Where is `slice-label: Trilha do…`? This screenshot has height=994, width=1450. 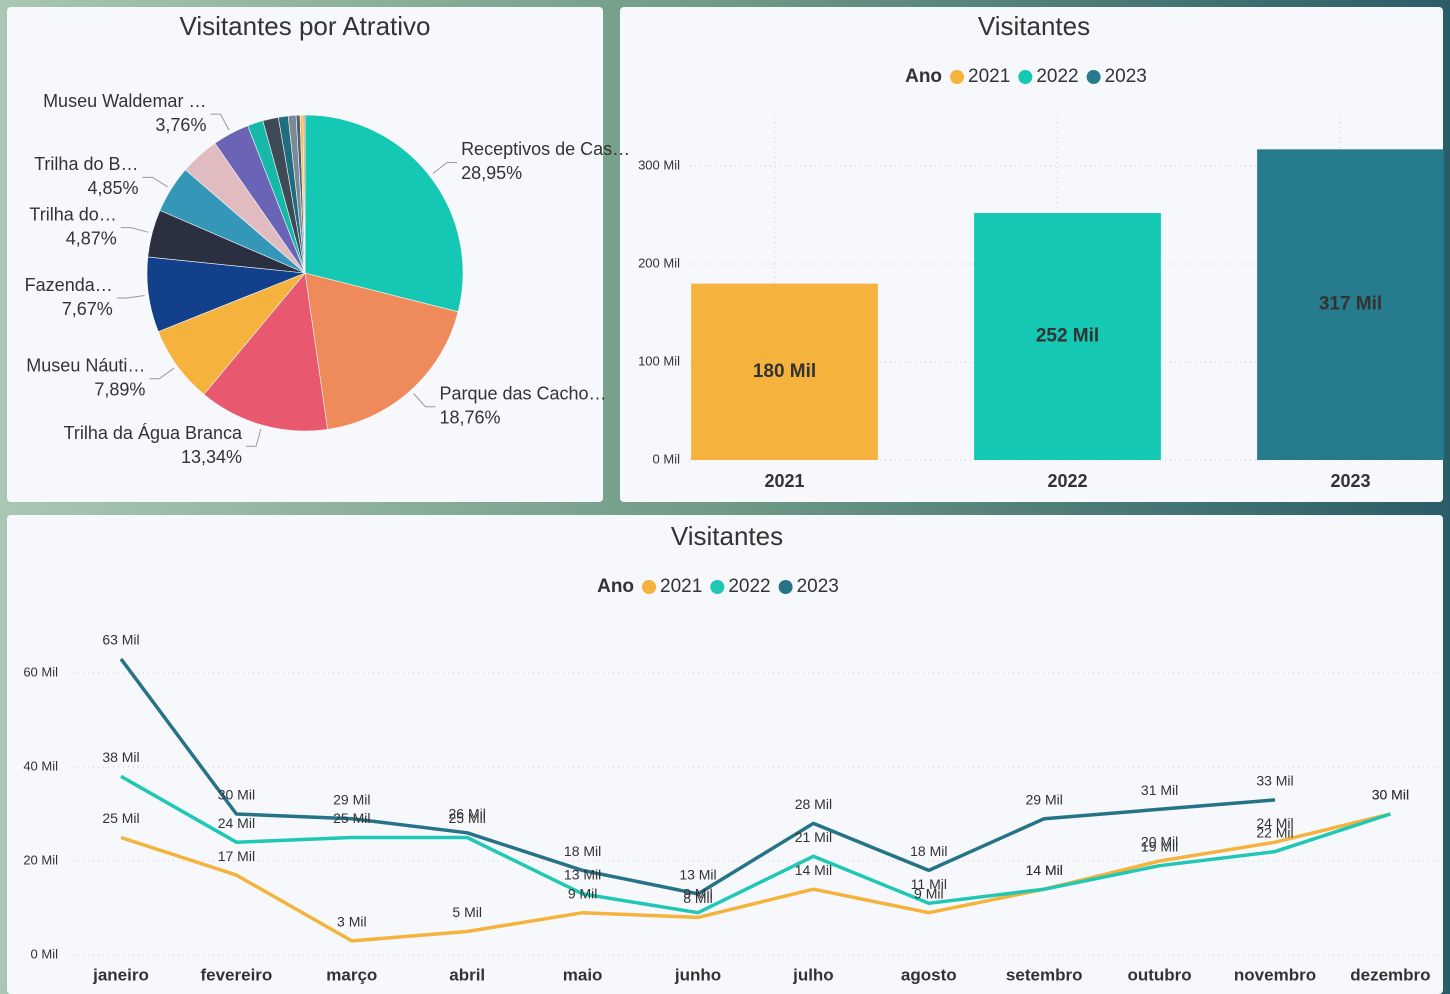
slice-label: Trilha do… is located at coordinates (72, 214).